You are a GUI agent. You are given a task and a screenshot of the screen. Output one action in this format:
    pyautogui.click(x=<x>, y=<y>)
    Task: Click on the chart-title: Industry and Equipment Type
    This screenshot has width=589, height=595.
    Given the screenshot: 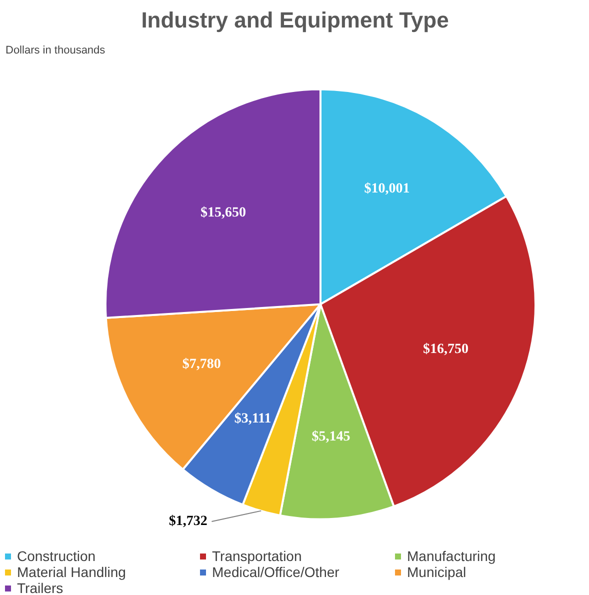 What is the action you would take?
    pyautogui.click(x=295, y=20)
    